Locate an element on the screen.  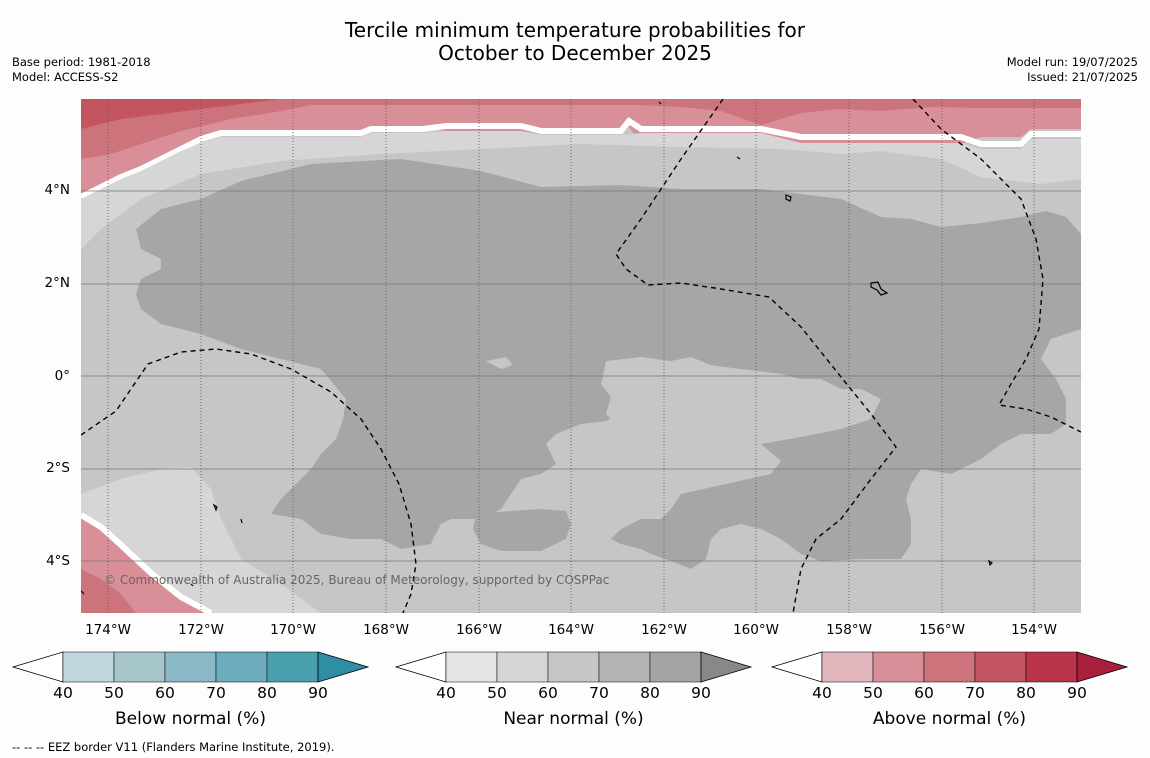
near-normal-70-patch-small is located at coordinates (499, 363).